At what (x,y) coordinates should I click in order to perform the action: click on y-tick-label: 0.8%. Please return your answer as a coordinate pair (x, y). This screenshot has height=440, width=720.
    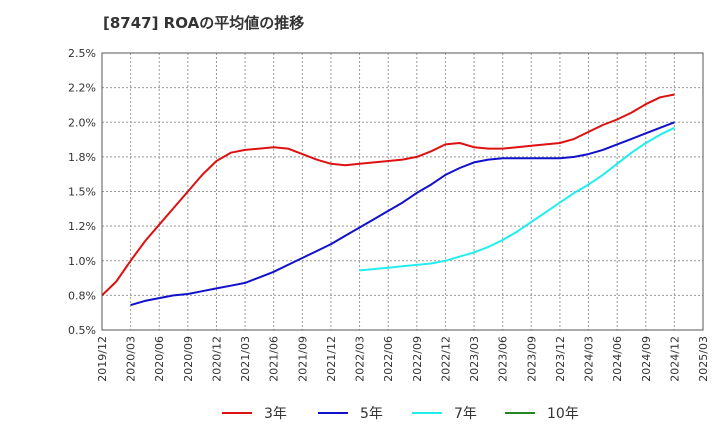
    Looking at the image, I should click on (82, 295).